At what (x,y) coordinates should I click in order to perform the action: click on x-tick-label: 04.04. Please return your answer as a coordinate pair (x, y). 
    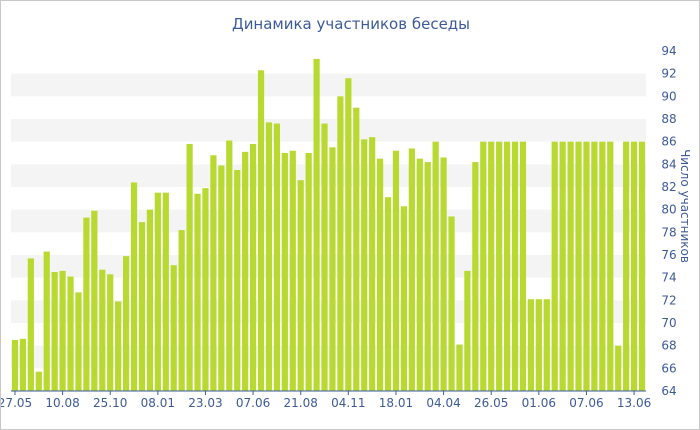
    Looking at the image, I should click on (443, 403).